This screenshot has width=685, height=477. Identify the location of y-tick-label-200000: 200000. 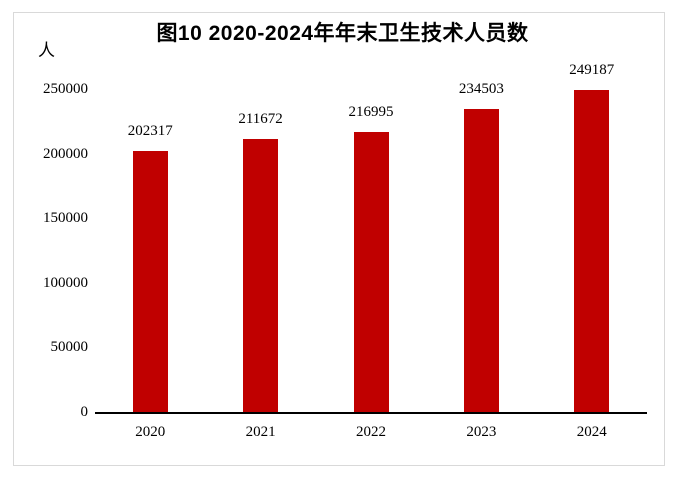
(65, 153).